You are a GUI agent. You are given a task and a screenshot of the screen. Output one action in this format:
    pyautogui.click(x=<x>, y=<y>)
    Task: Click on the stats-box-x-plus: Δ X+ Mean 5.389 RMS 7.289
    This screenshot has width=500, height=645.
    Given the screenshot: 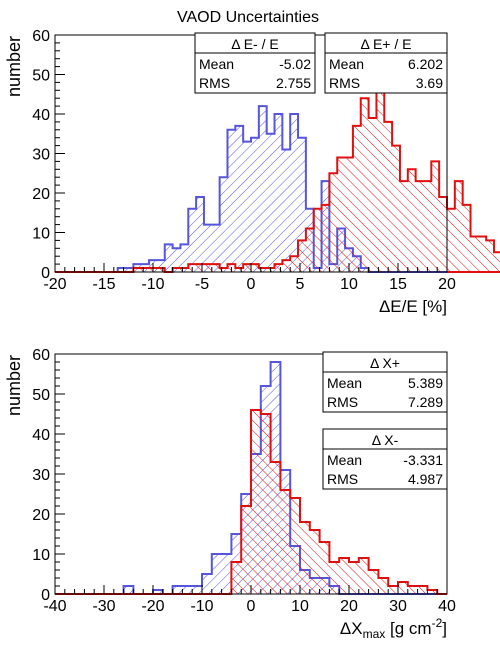 What is the action you would take?
    pyautogui.click(x=385, y=382)
    